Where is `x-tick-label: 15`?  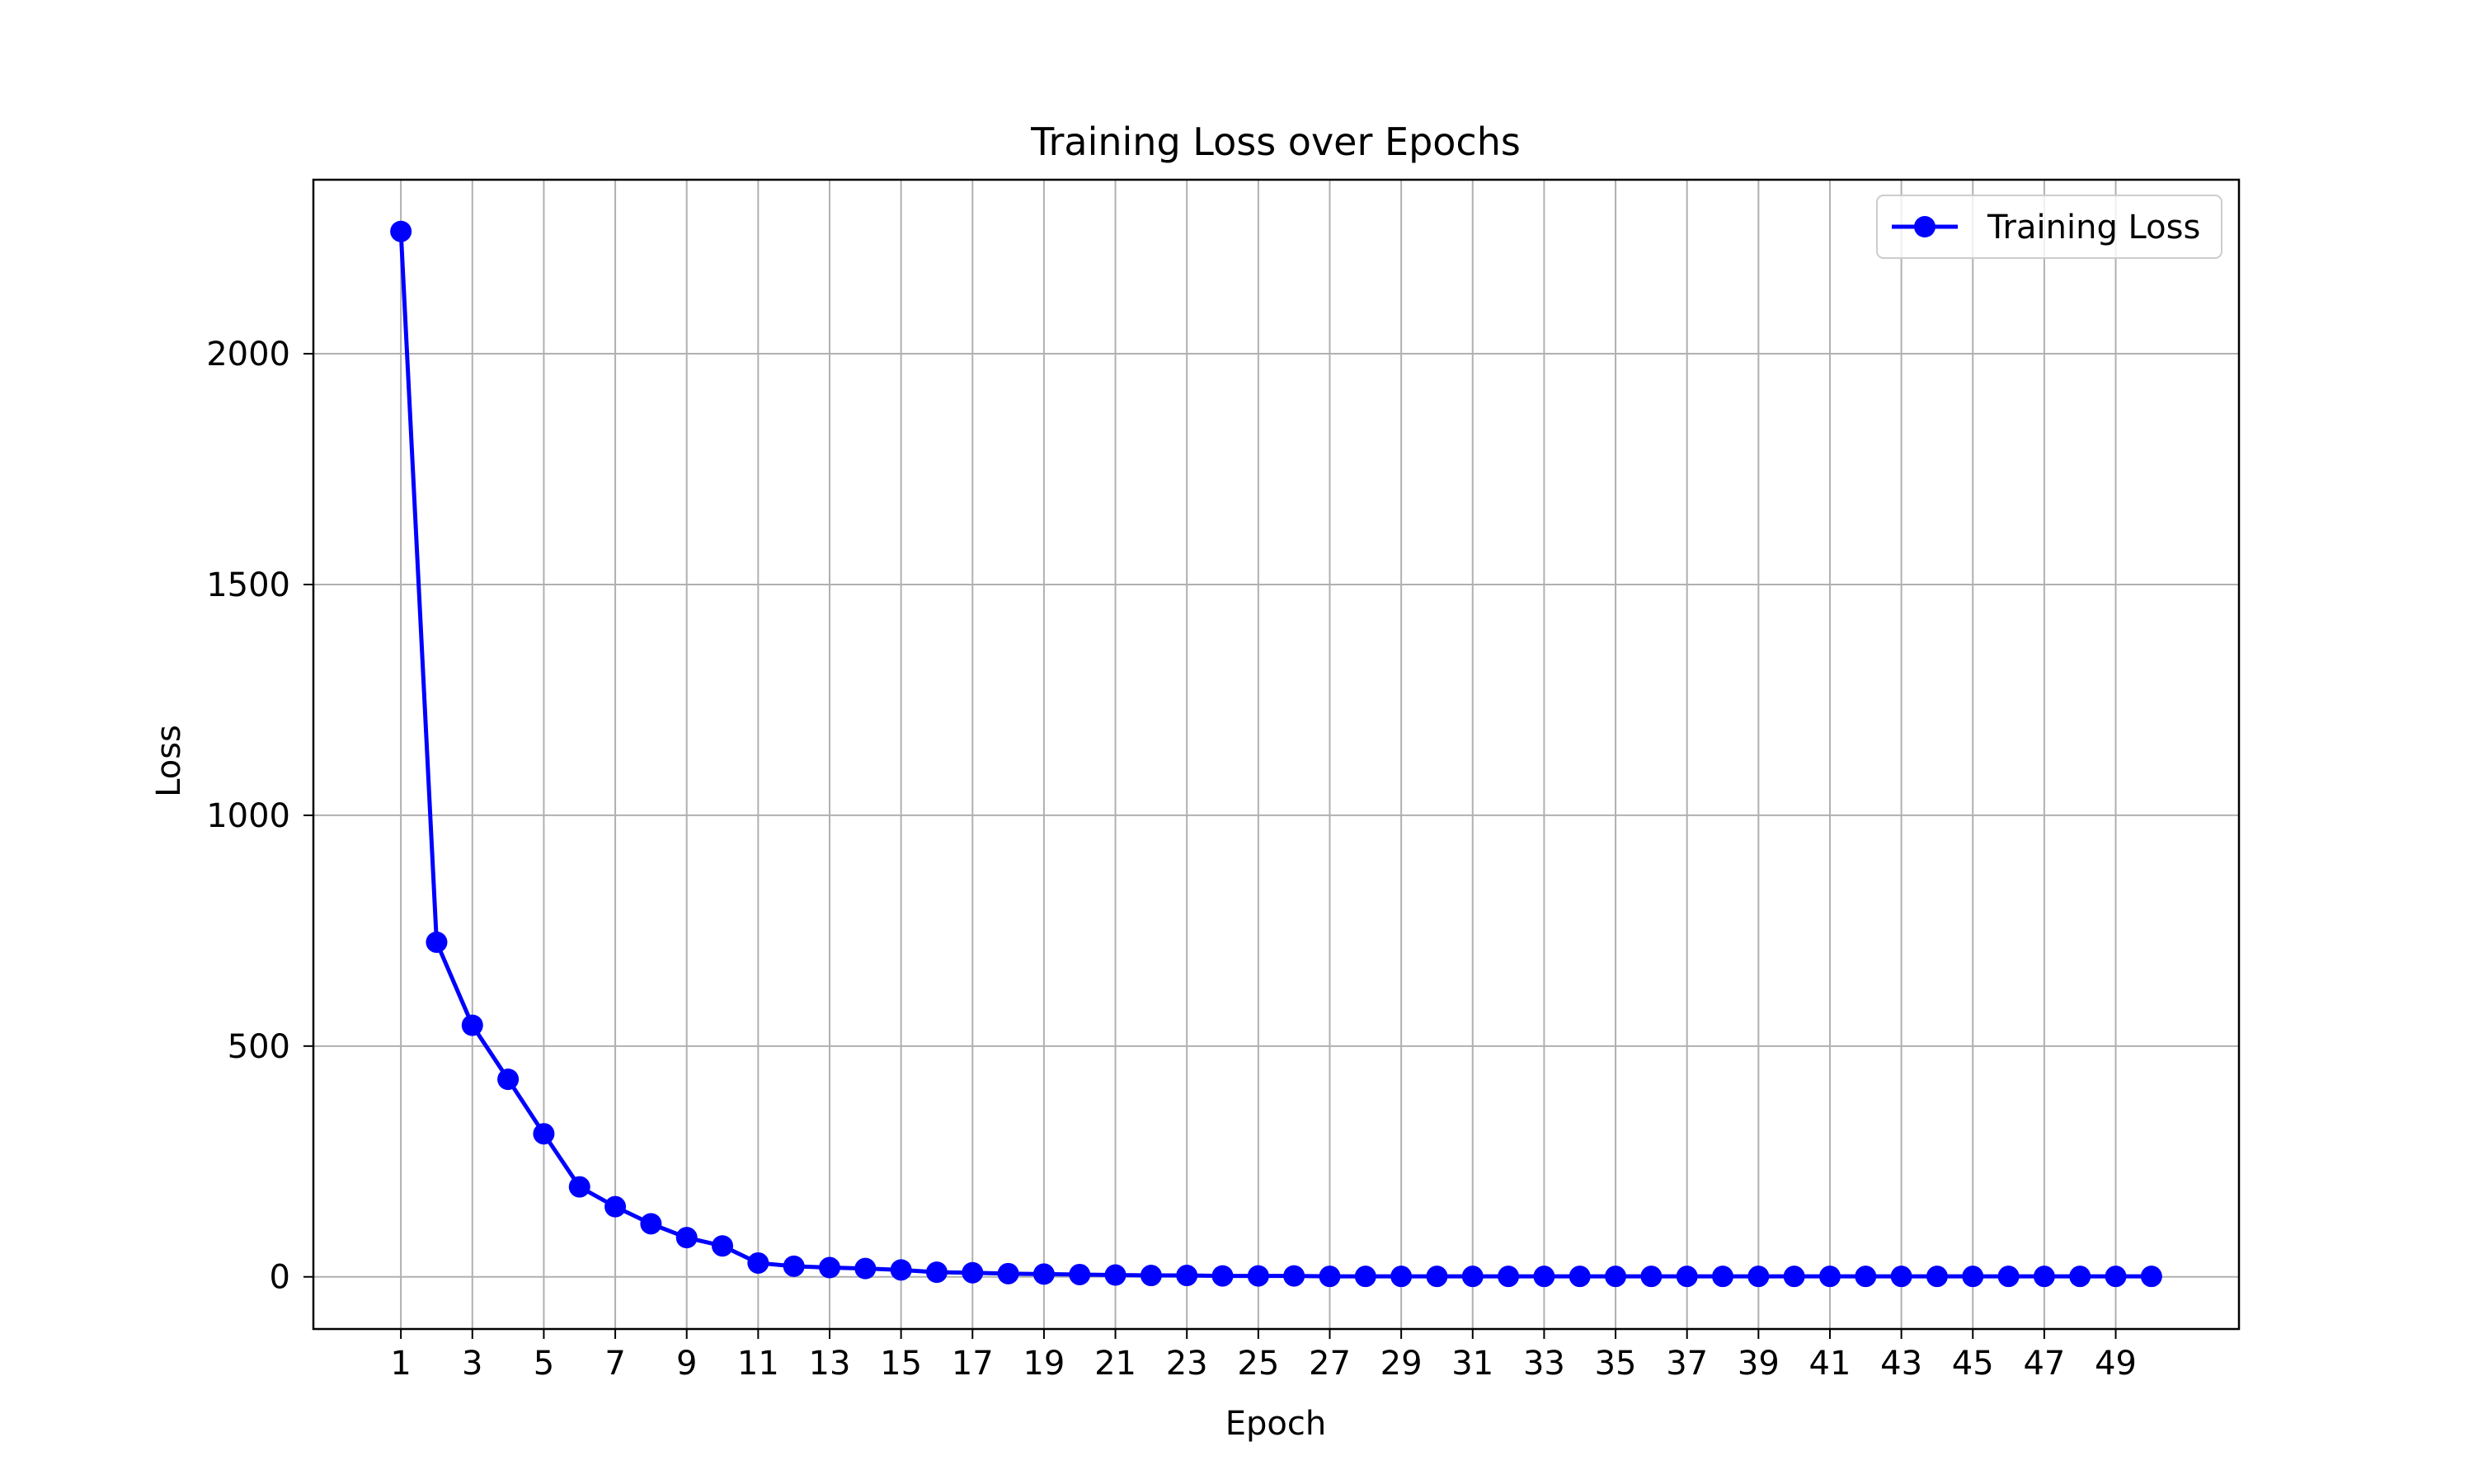
x-tick-label: 15 is located at coordinates (901, 1364).